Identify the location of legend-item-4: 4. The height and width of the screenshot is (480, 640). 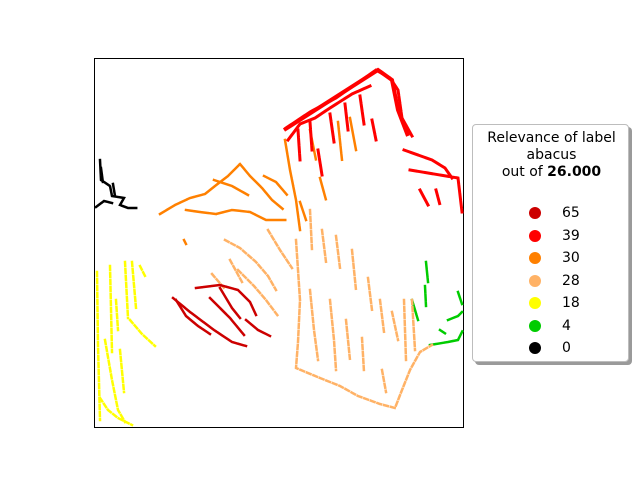
(551, 326).